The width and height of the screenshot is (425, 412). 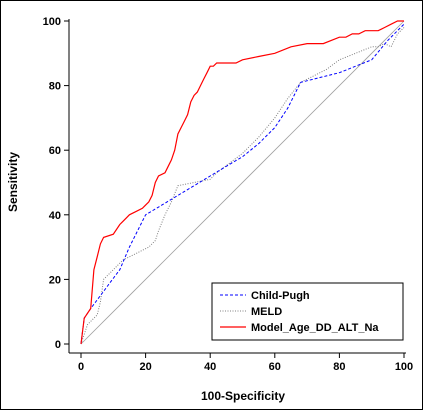 I want to click on legend-entry: MELD, so click(x=266, y=312).